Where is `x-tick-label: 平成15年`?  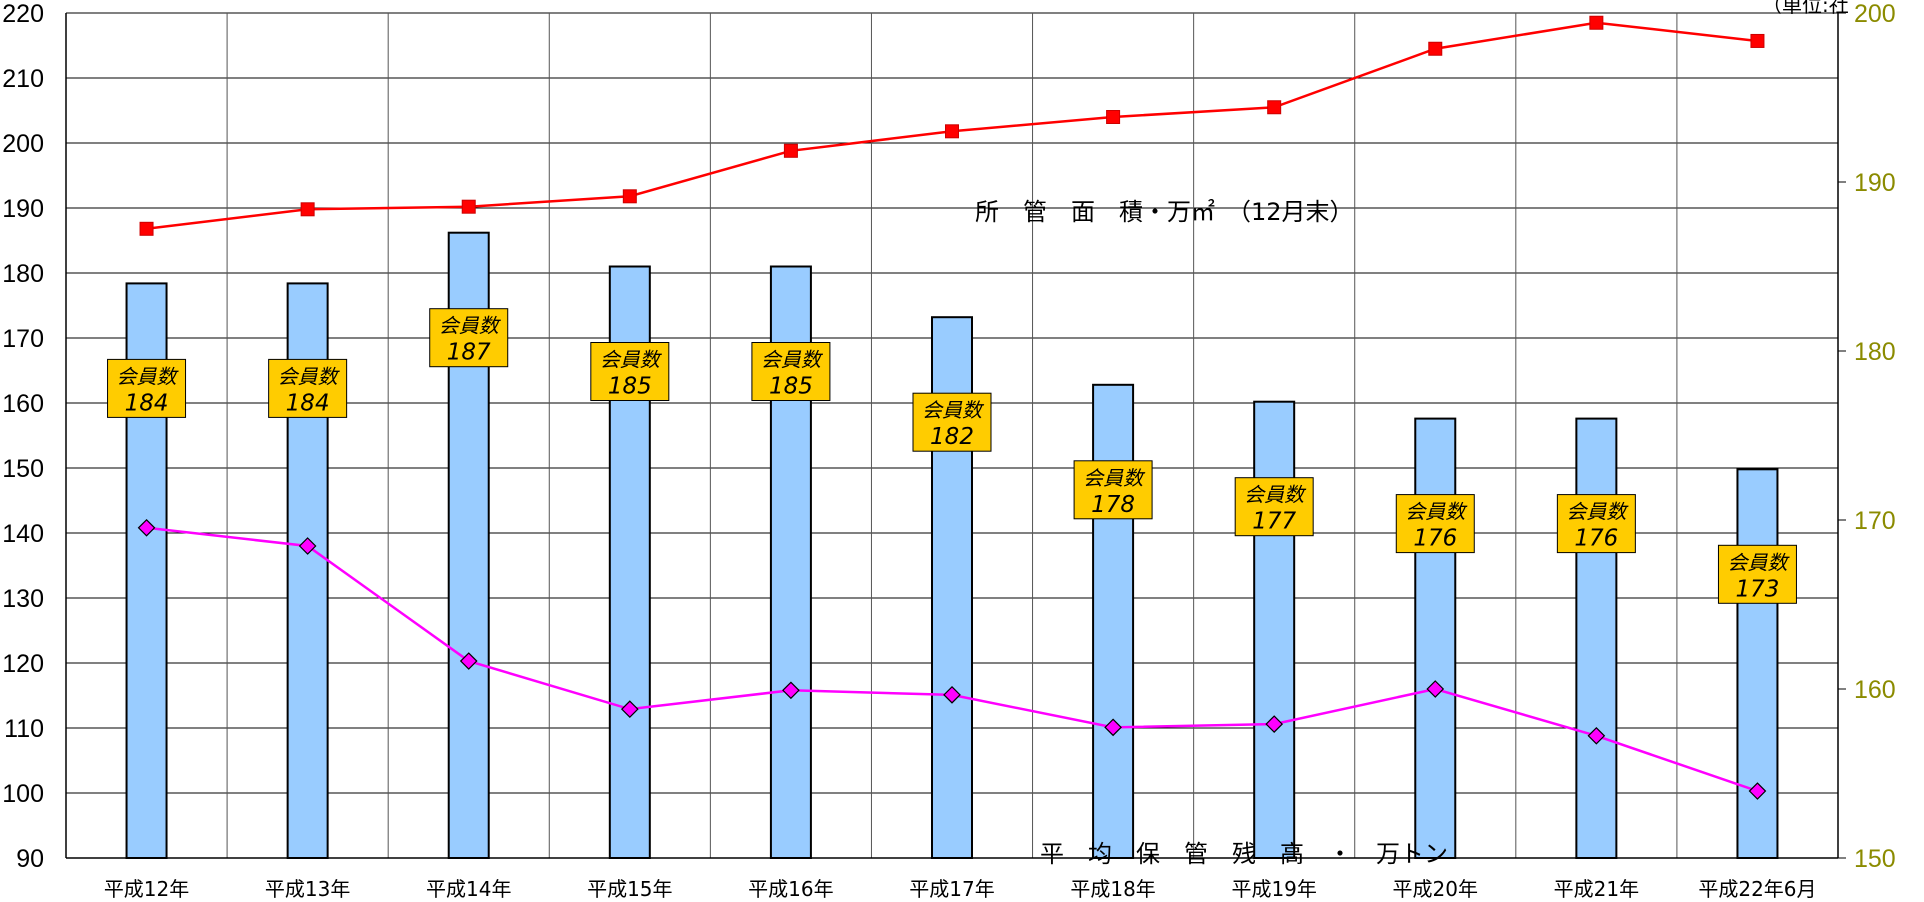
x-tick-label: 平成15年 is located at coordinates (629, 889).